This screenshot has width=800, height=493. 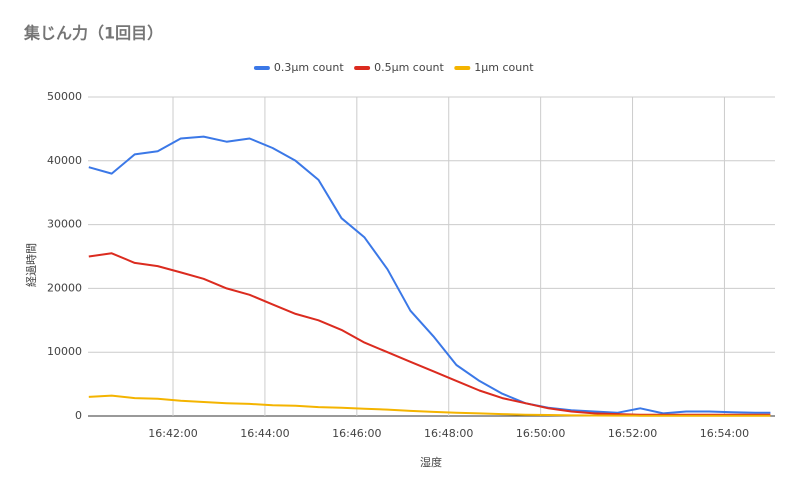 I want to click on y-tick-label: 20000, so click(x=64, y=287).